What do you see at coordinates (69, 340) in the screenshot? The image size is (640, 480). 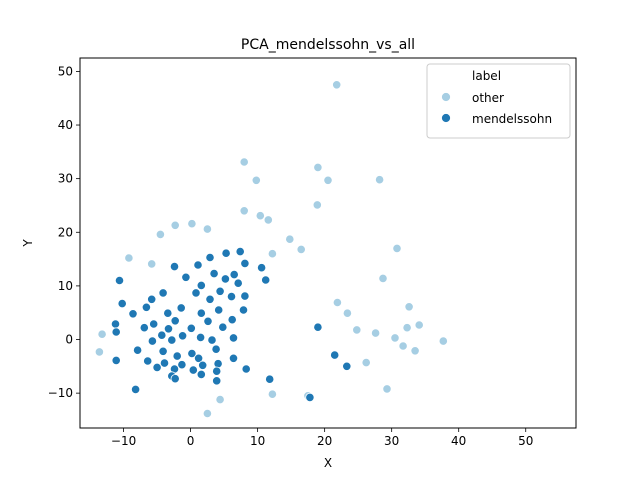 I see `y-tick-label: 0` at bounding box center [69, 340].